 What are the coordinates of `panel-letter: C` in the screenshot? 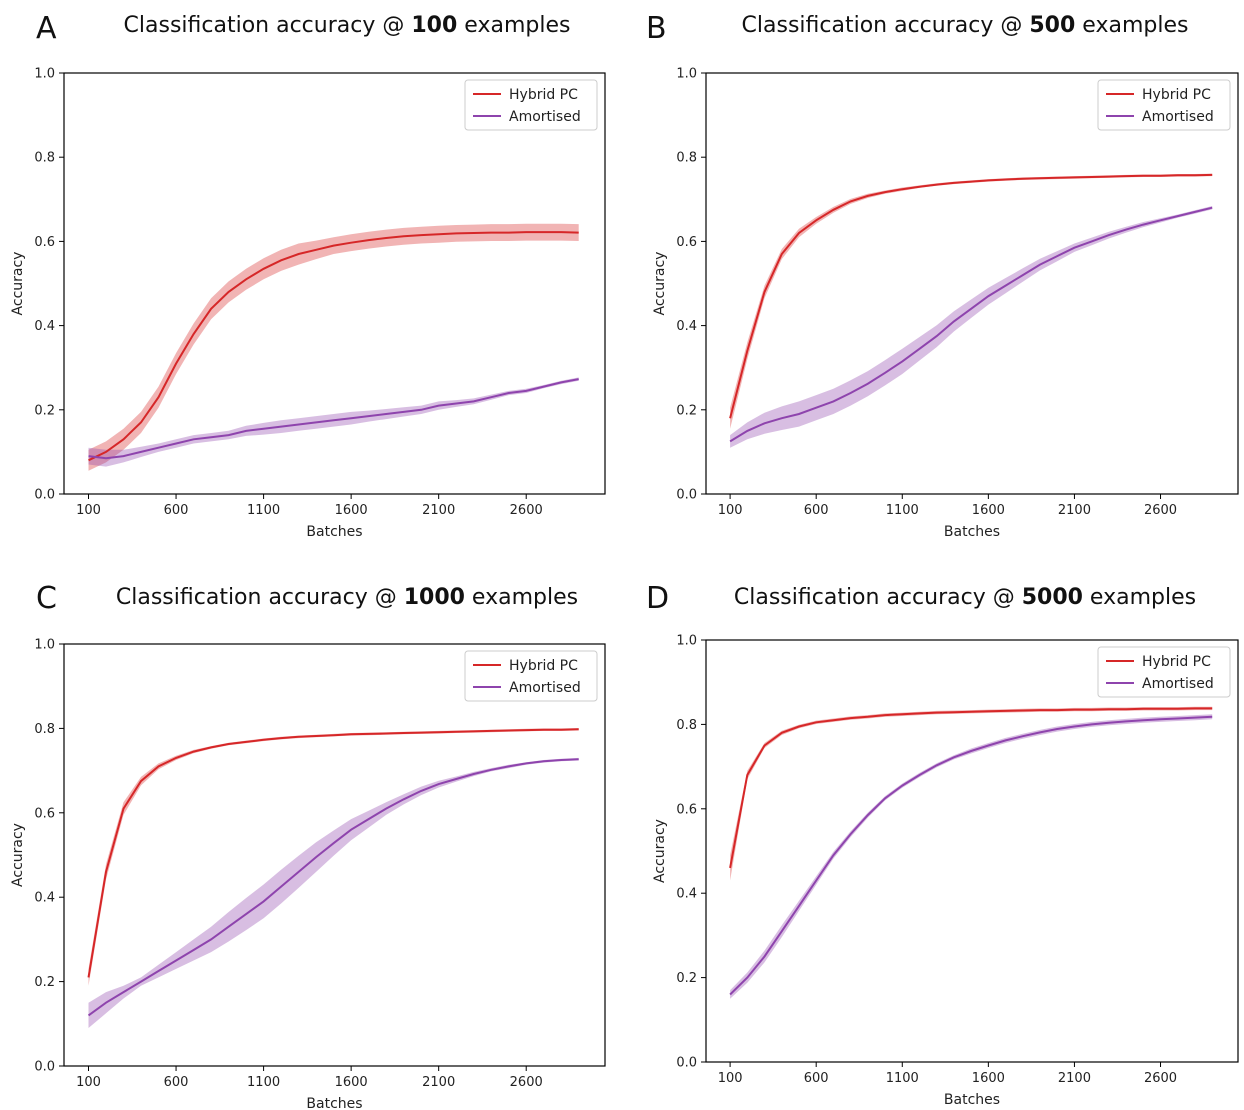 It's located at (46, 598).